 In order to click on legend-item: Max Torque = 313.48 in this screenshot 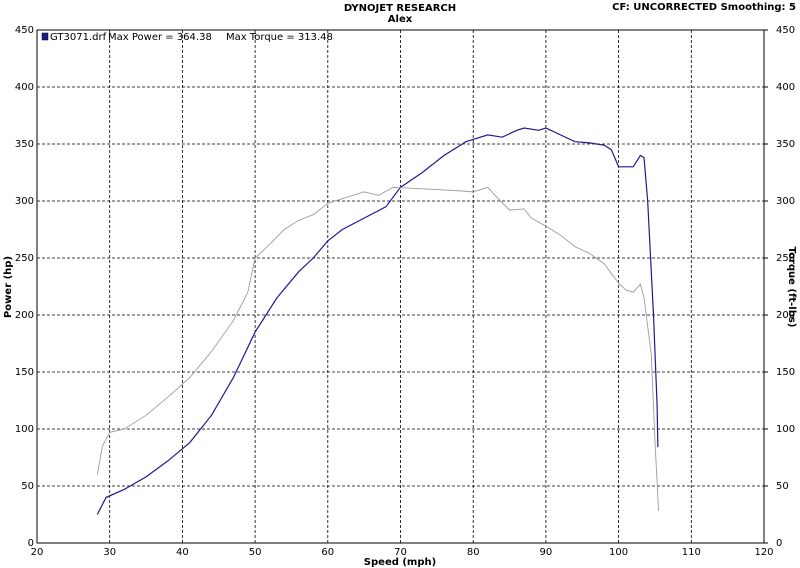, I will do `click(279, 37)`.